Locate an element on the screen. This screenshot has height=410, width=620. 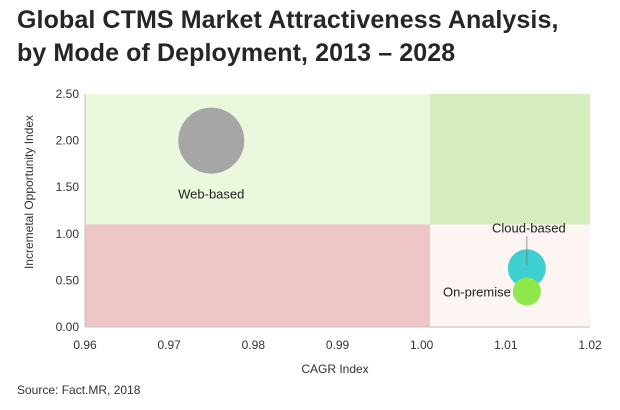
bubble-on-premise is located at coordinates (526, 291).